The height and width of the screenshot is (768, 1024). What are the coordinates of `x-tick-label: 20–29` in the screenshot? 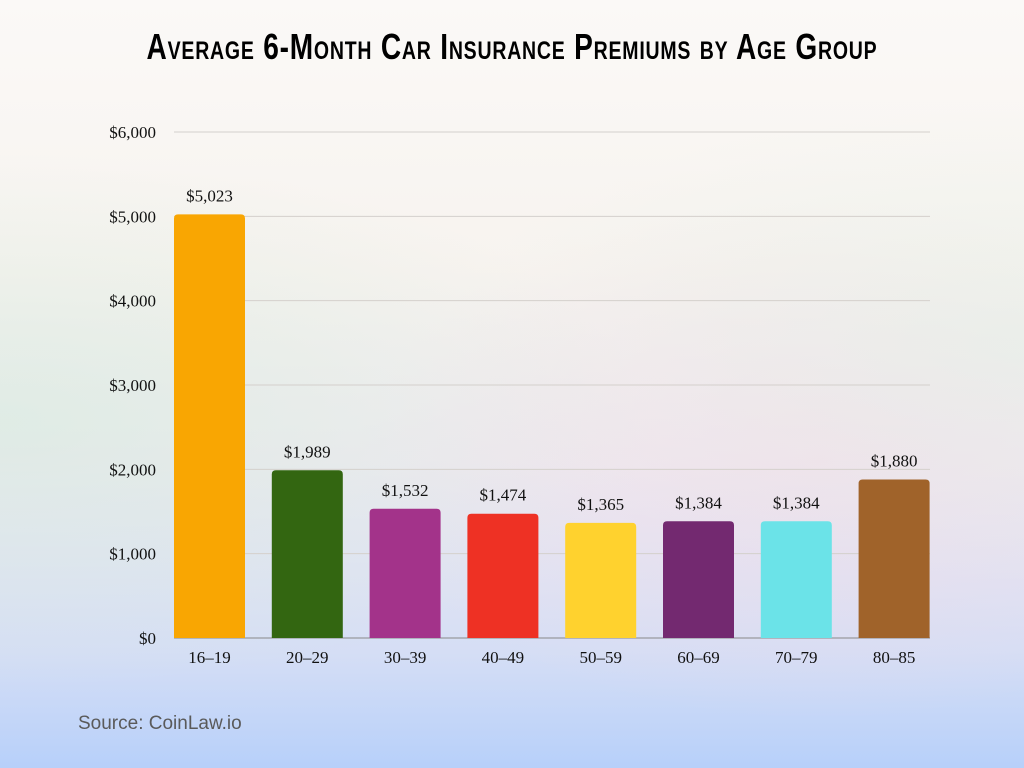 It's located at (307, 657).